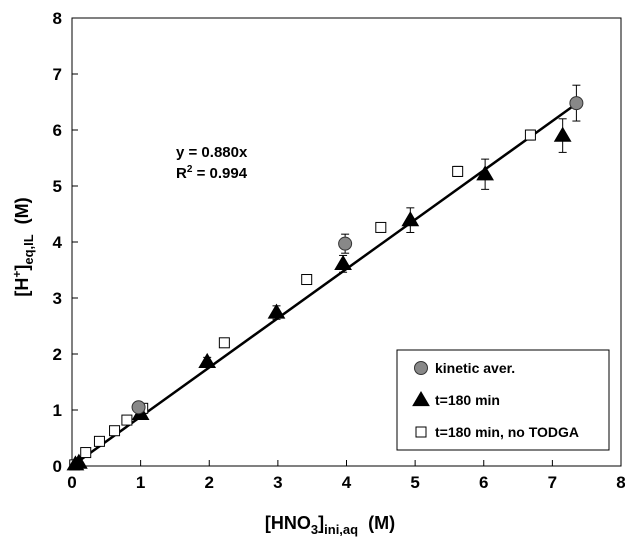 The height and width of the screenshot is (537, 625). What do you see at coordinates (71, 482) in the screenshot?
I see `x-tick-label: 0` at bounding box center [71, 482].